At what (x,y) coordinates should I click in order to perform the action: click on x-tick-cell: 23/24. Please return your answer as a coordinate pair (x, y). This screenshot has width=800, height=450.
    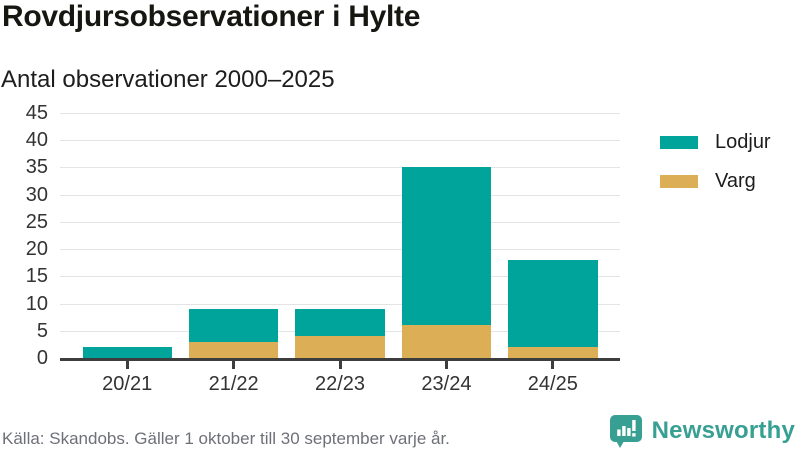
    Looking at the image, I should click on (446, 378).